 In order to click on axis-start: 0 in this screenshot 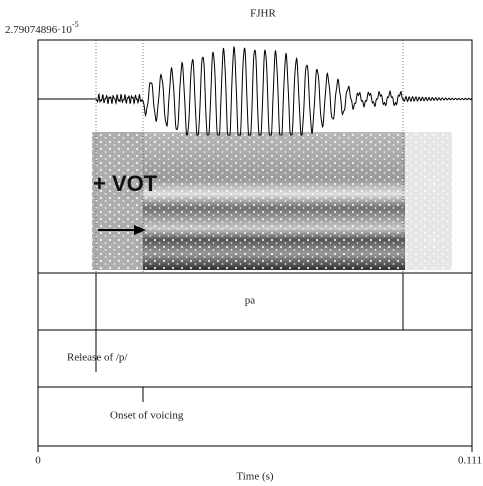, I will do `click(38, 461)`.